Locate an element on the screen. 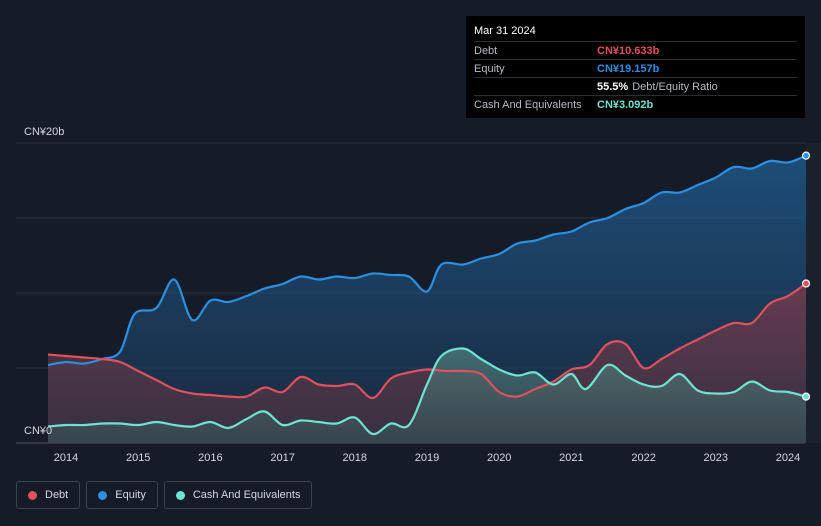  legend-label: Equity is located at coordinates (130, 495).